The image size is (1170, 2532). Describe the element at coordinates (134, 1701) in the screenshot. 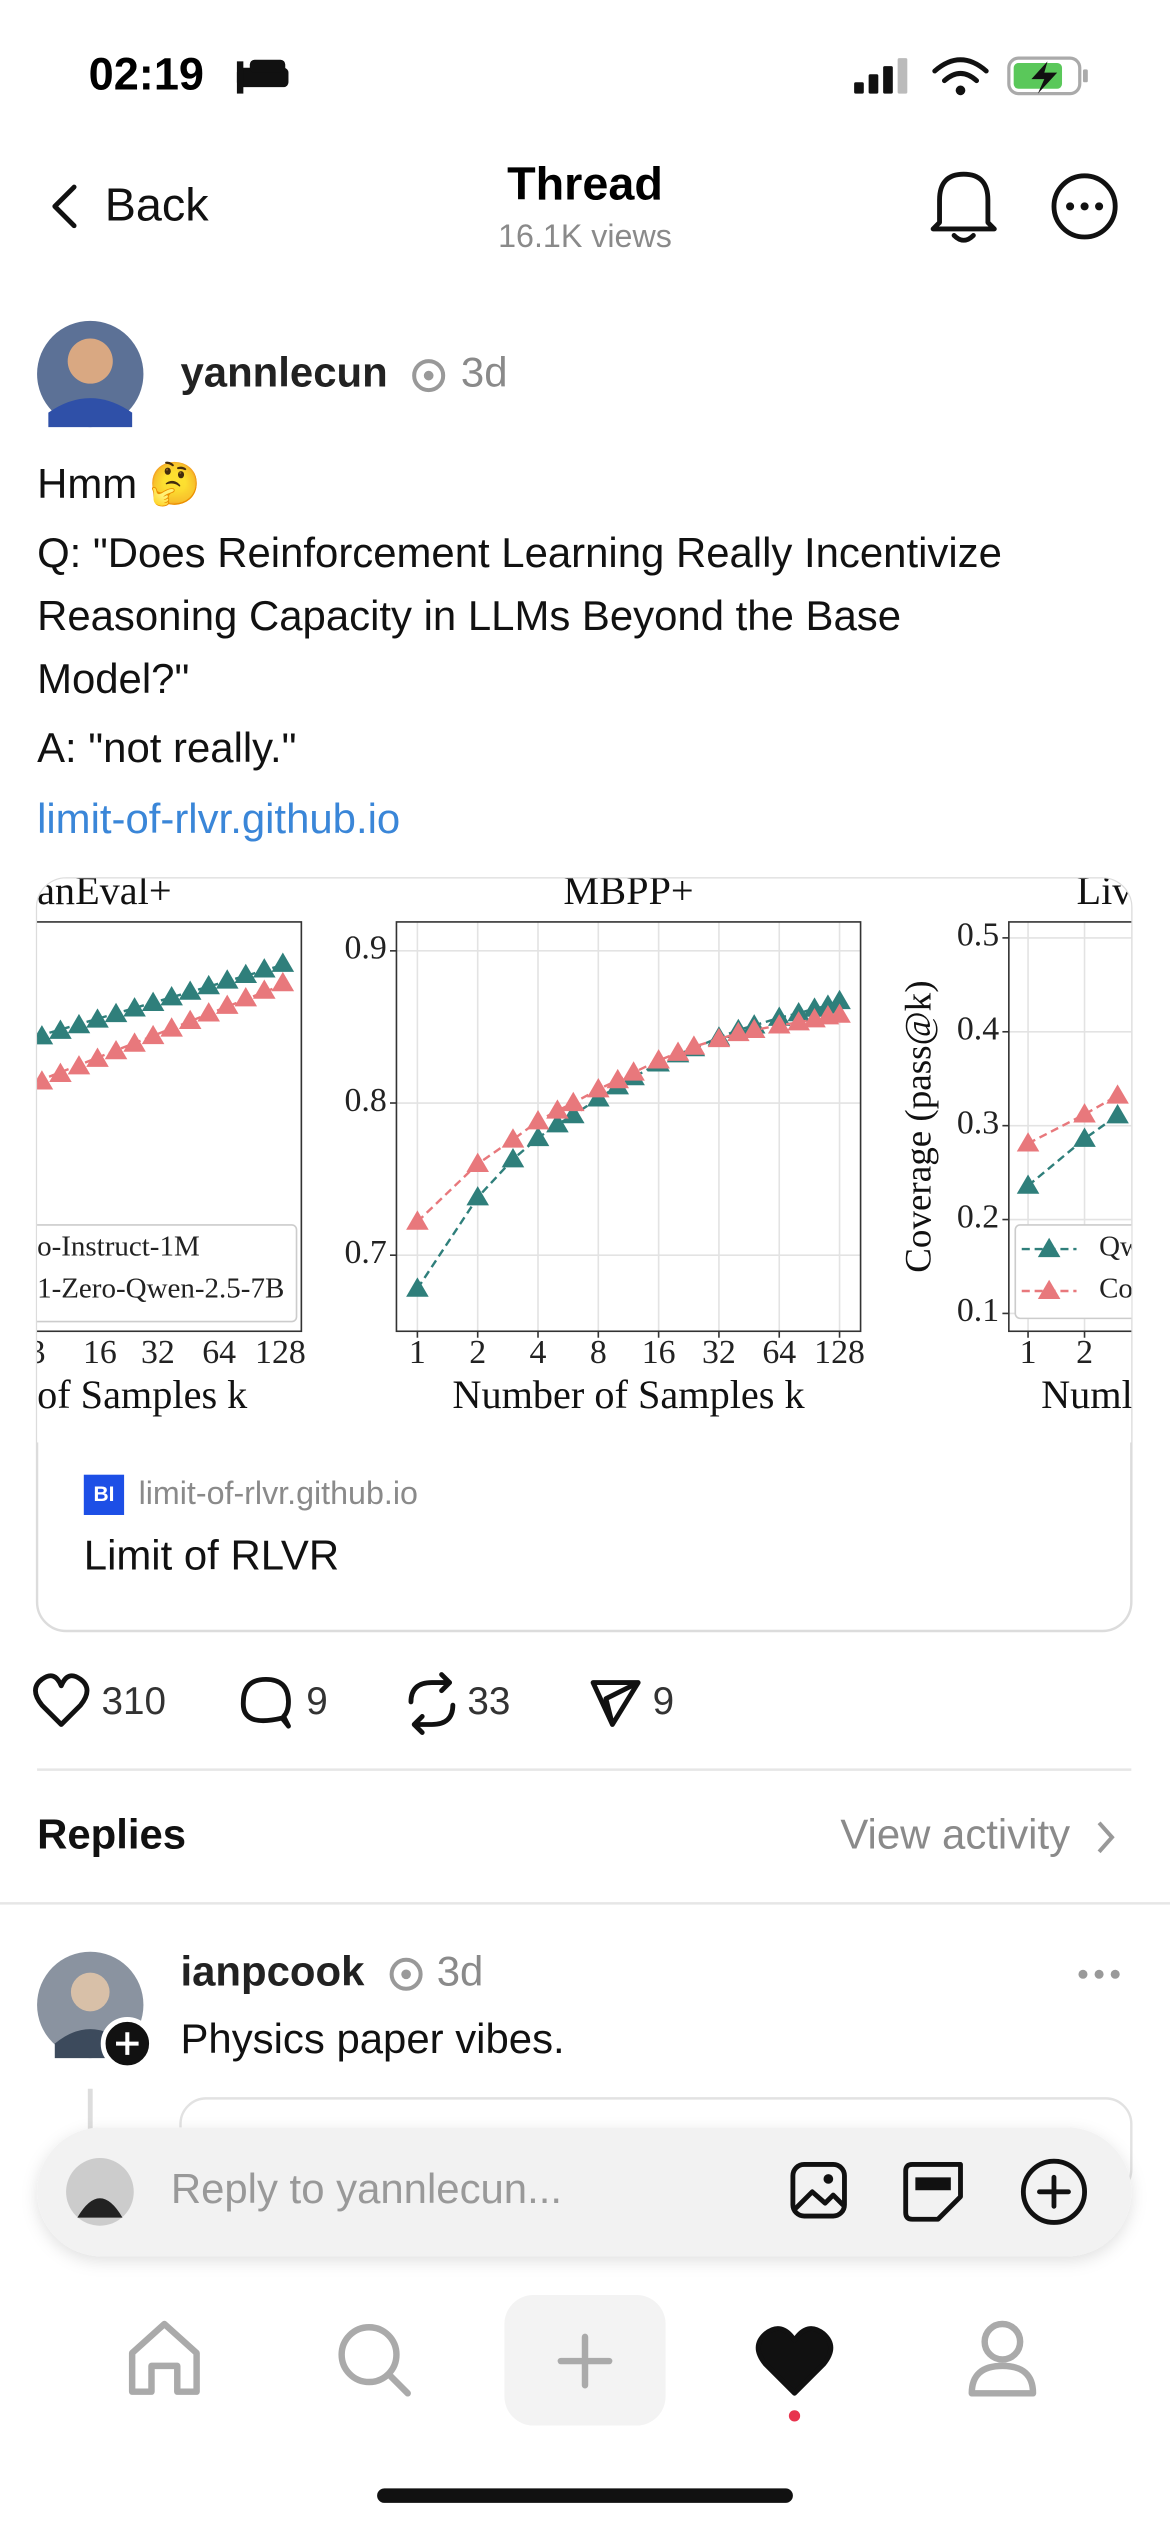

I see `like-count: 310` at that location.